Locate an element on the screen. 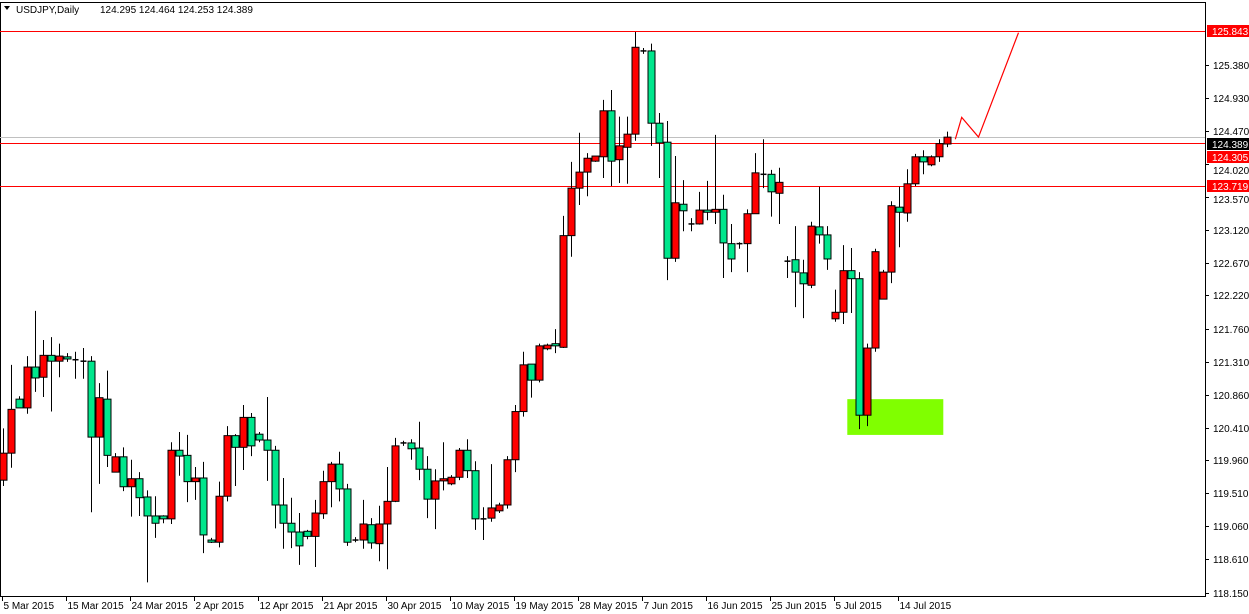 This screenshot has width=1249, height=614. x-tick-label: 19 May 2015 is located at coordinates (545, 606).